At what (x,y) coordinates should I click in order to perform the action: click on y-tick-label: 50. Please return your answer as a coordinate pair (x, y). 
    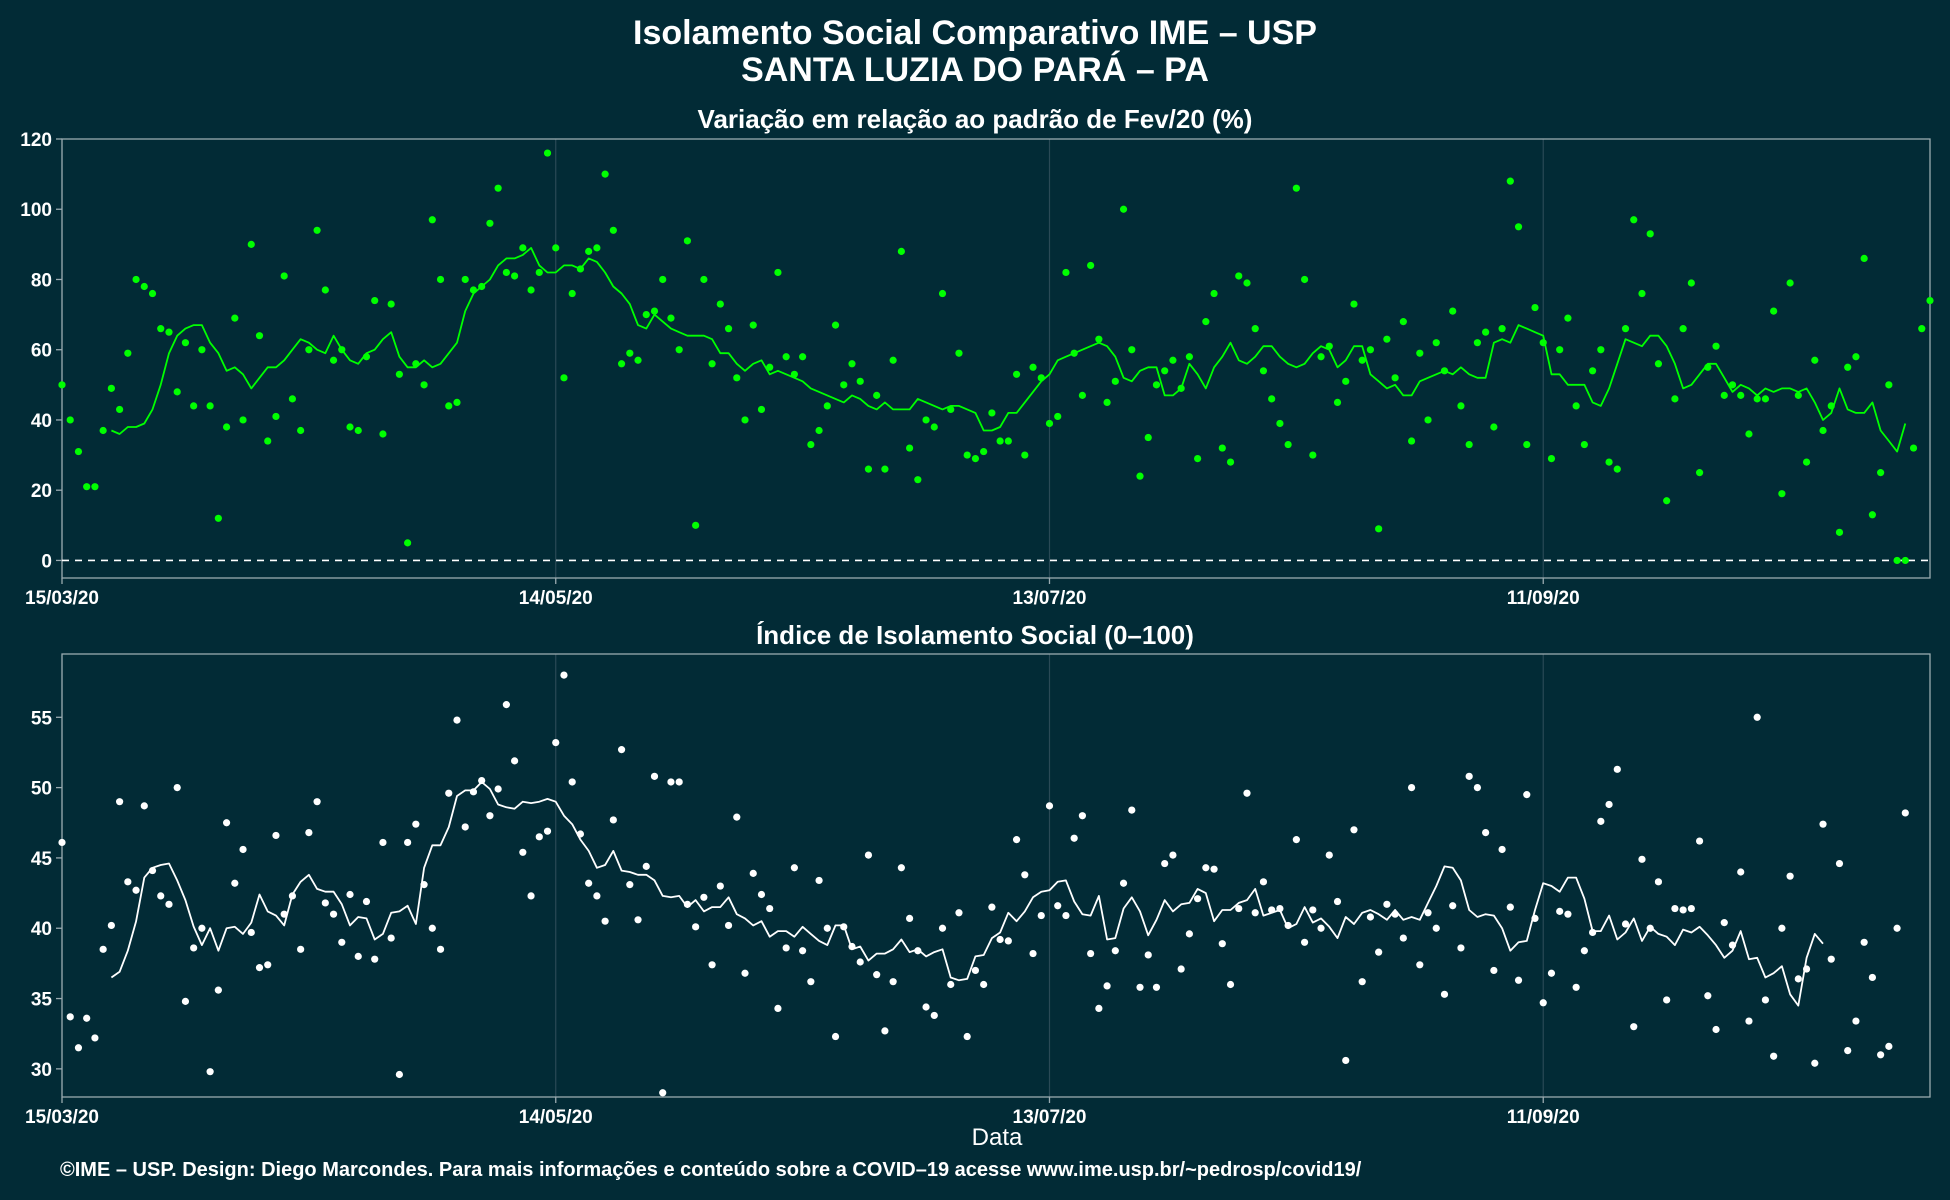
    Looking at the image, I should click on (41, 789).